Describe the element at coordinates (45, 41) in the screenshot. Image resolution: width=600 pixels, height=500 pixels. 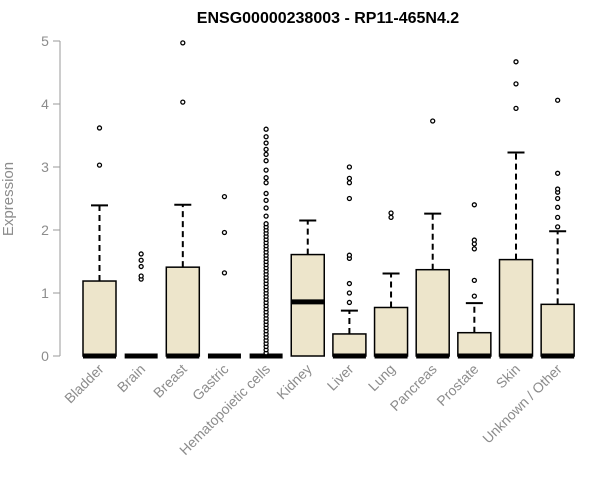
I see `y-tick-label: 5` at that location.